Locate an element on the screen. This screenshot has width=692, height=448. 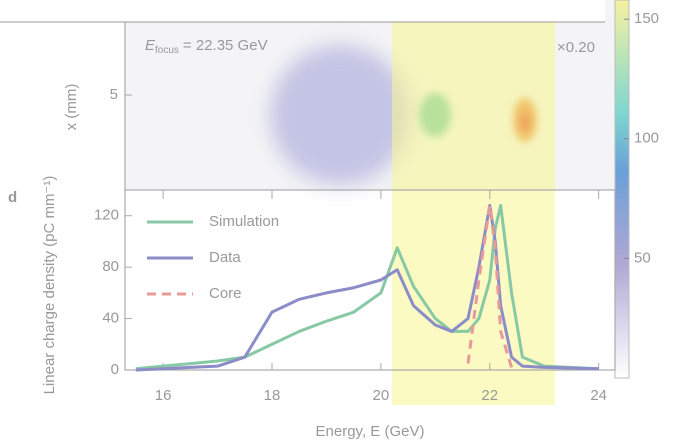
y-label: x (mm) is located at coordinates (71, 107).